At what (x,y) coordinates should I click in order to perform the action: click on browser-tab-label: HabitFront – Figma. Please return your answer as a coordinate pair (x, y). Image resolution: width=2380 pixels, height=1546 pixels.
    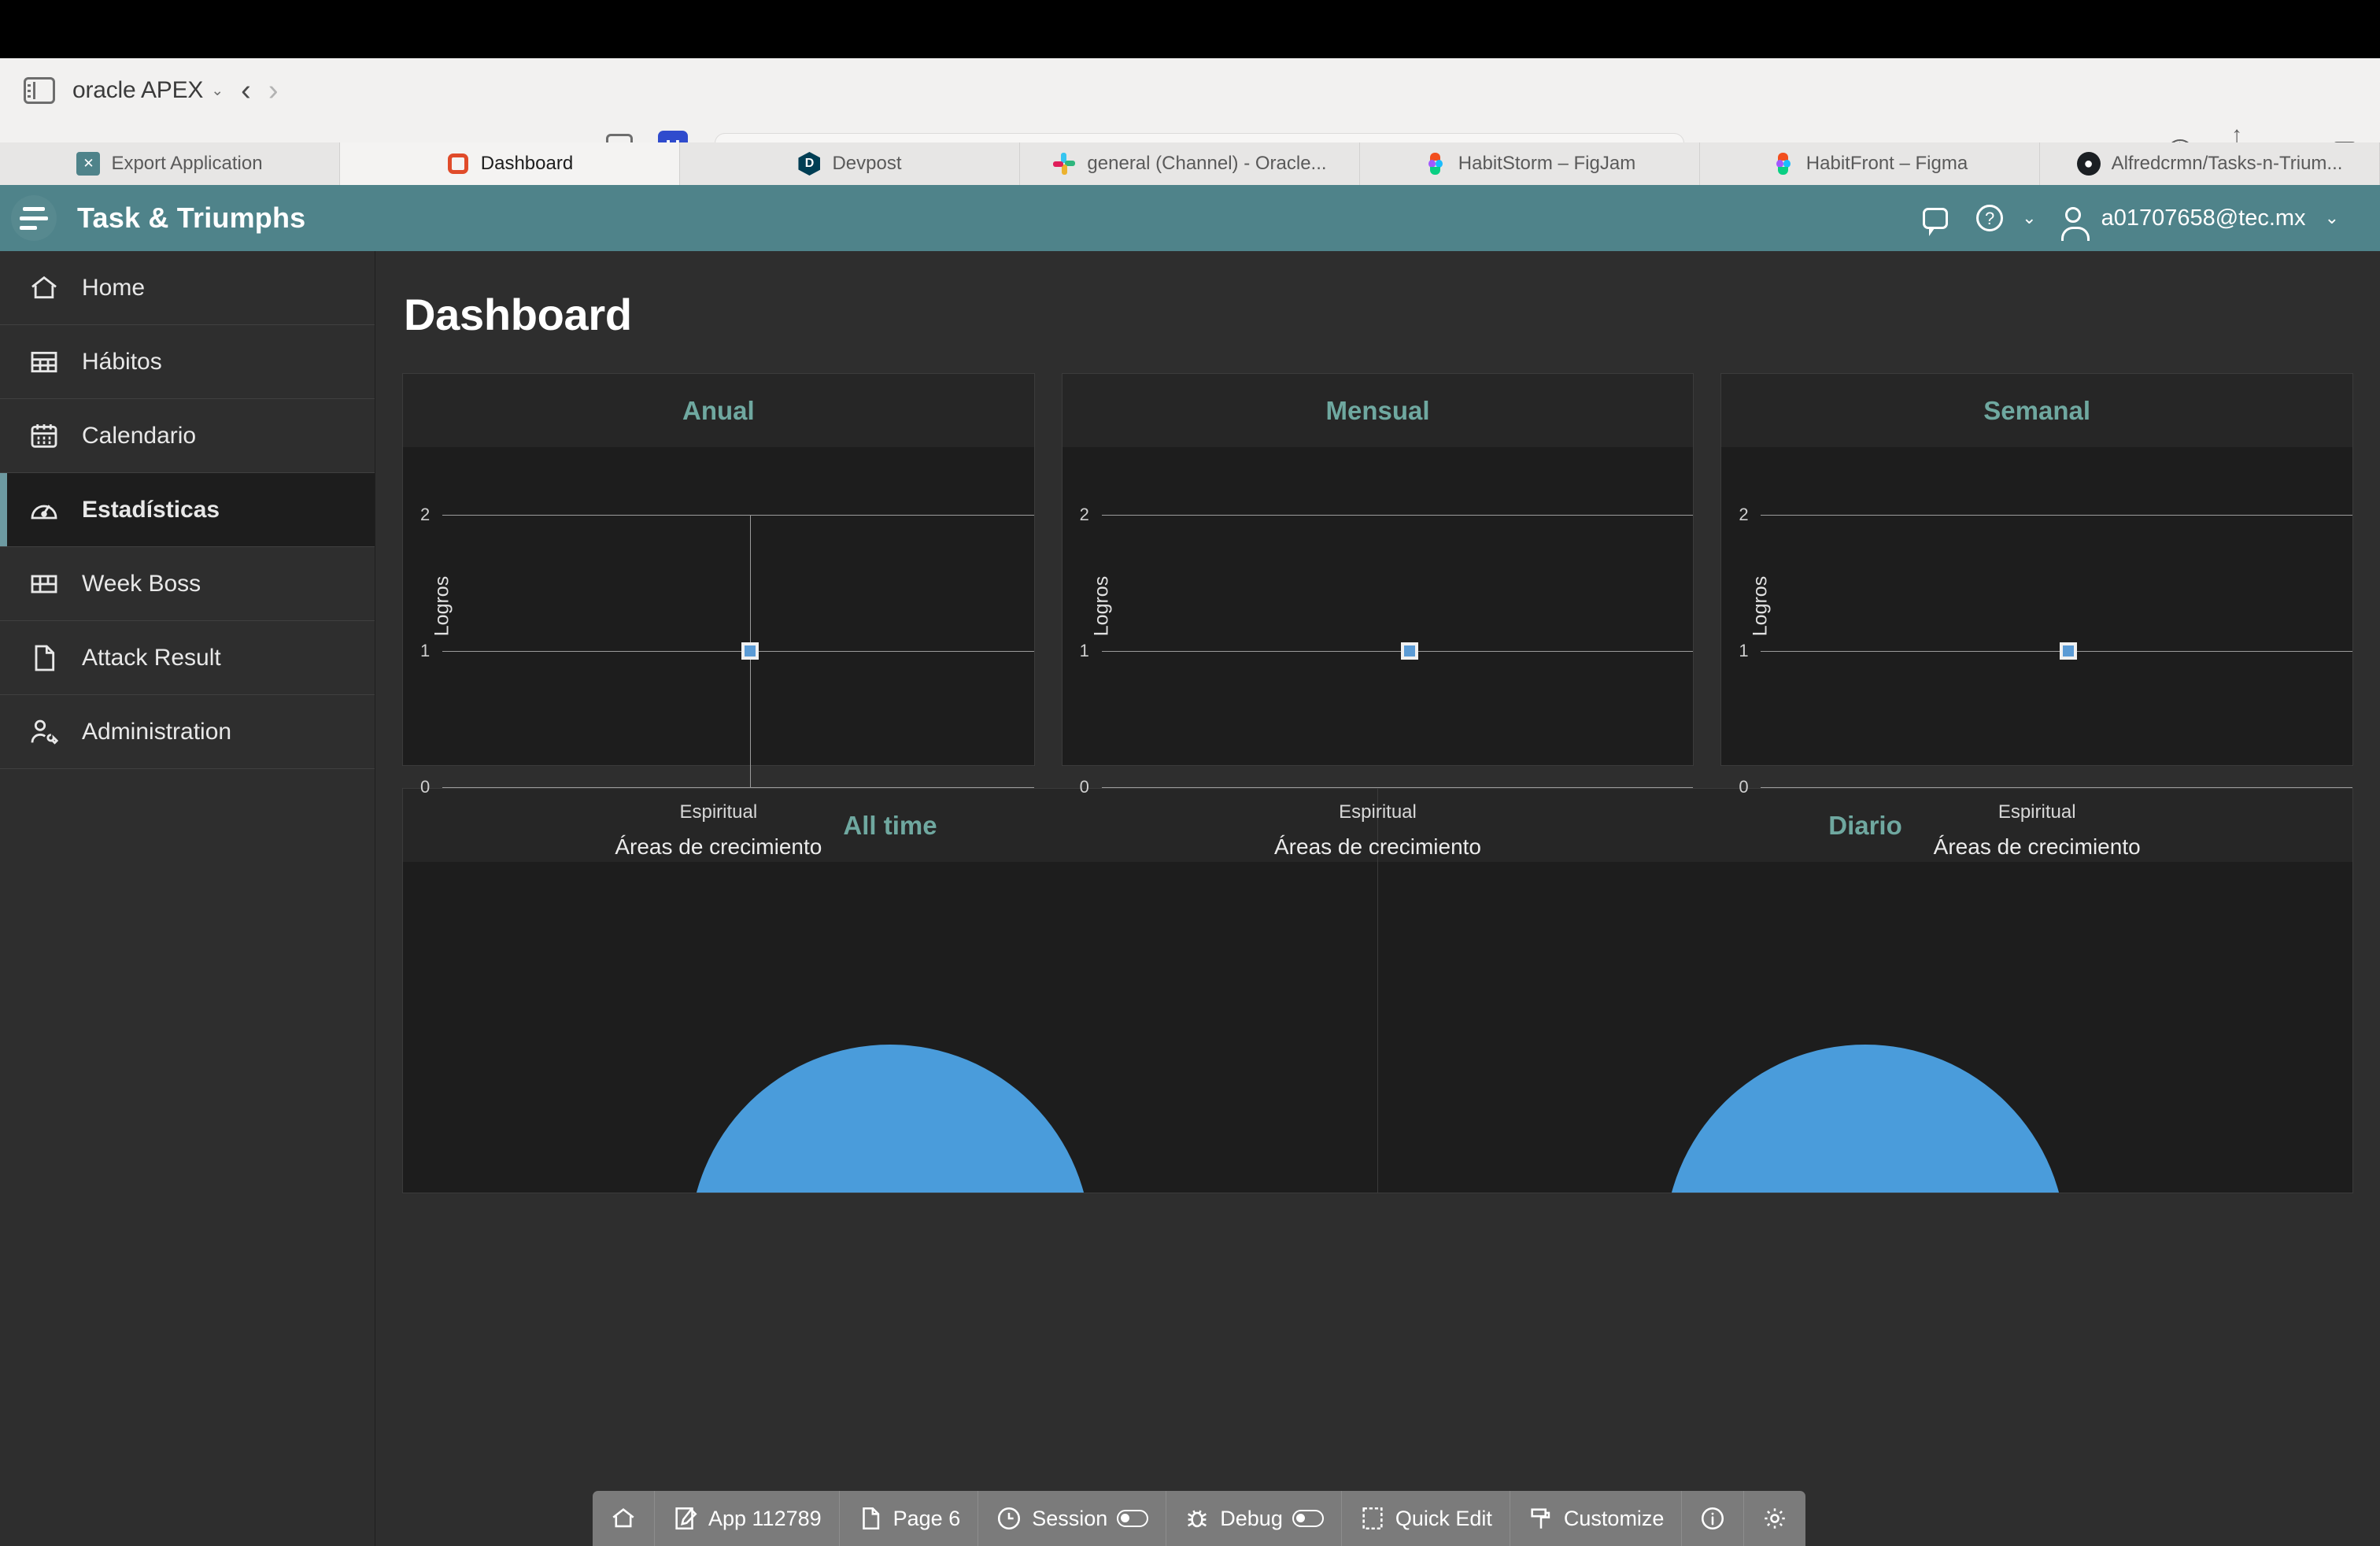
    Looking at the image, I should click on (1887, 163).